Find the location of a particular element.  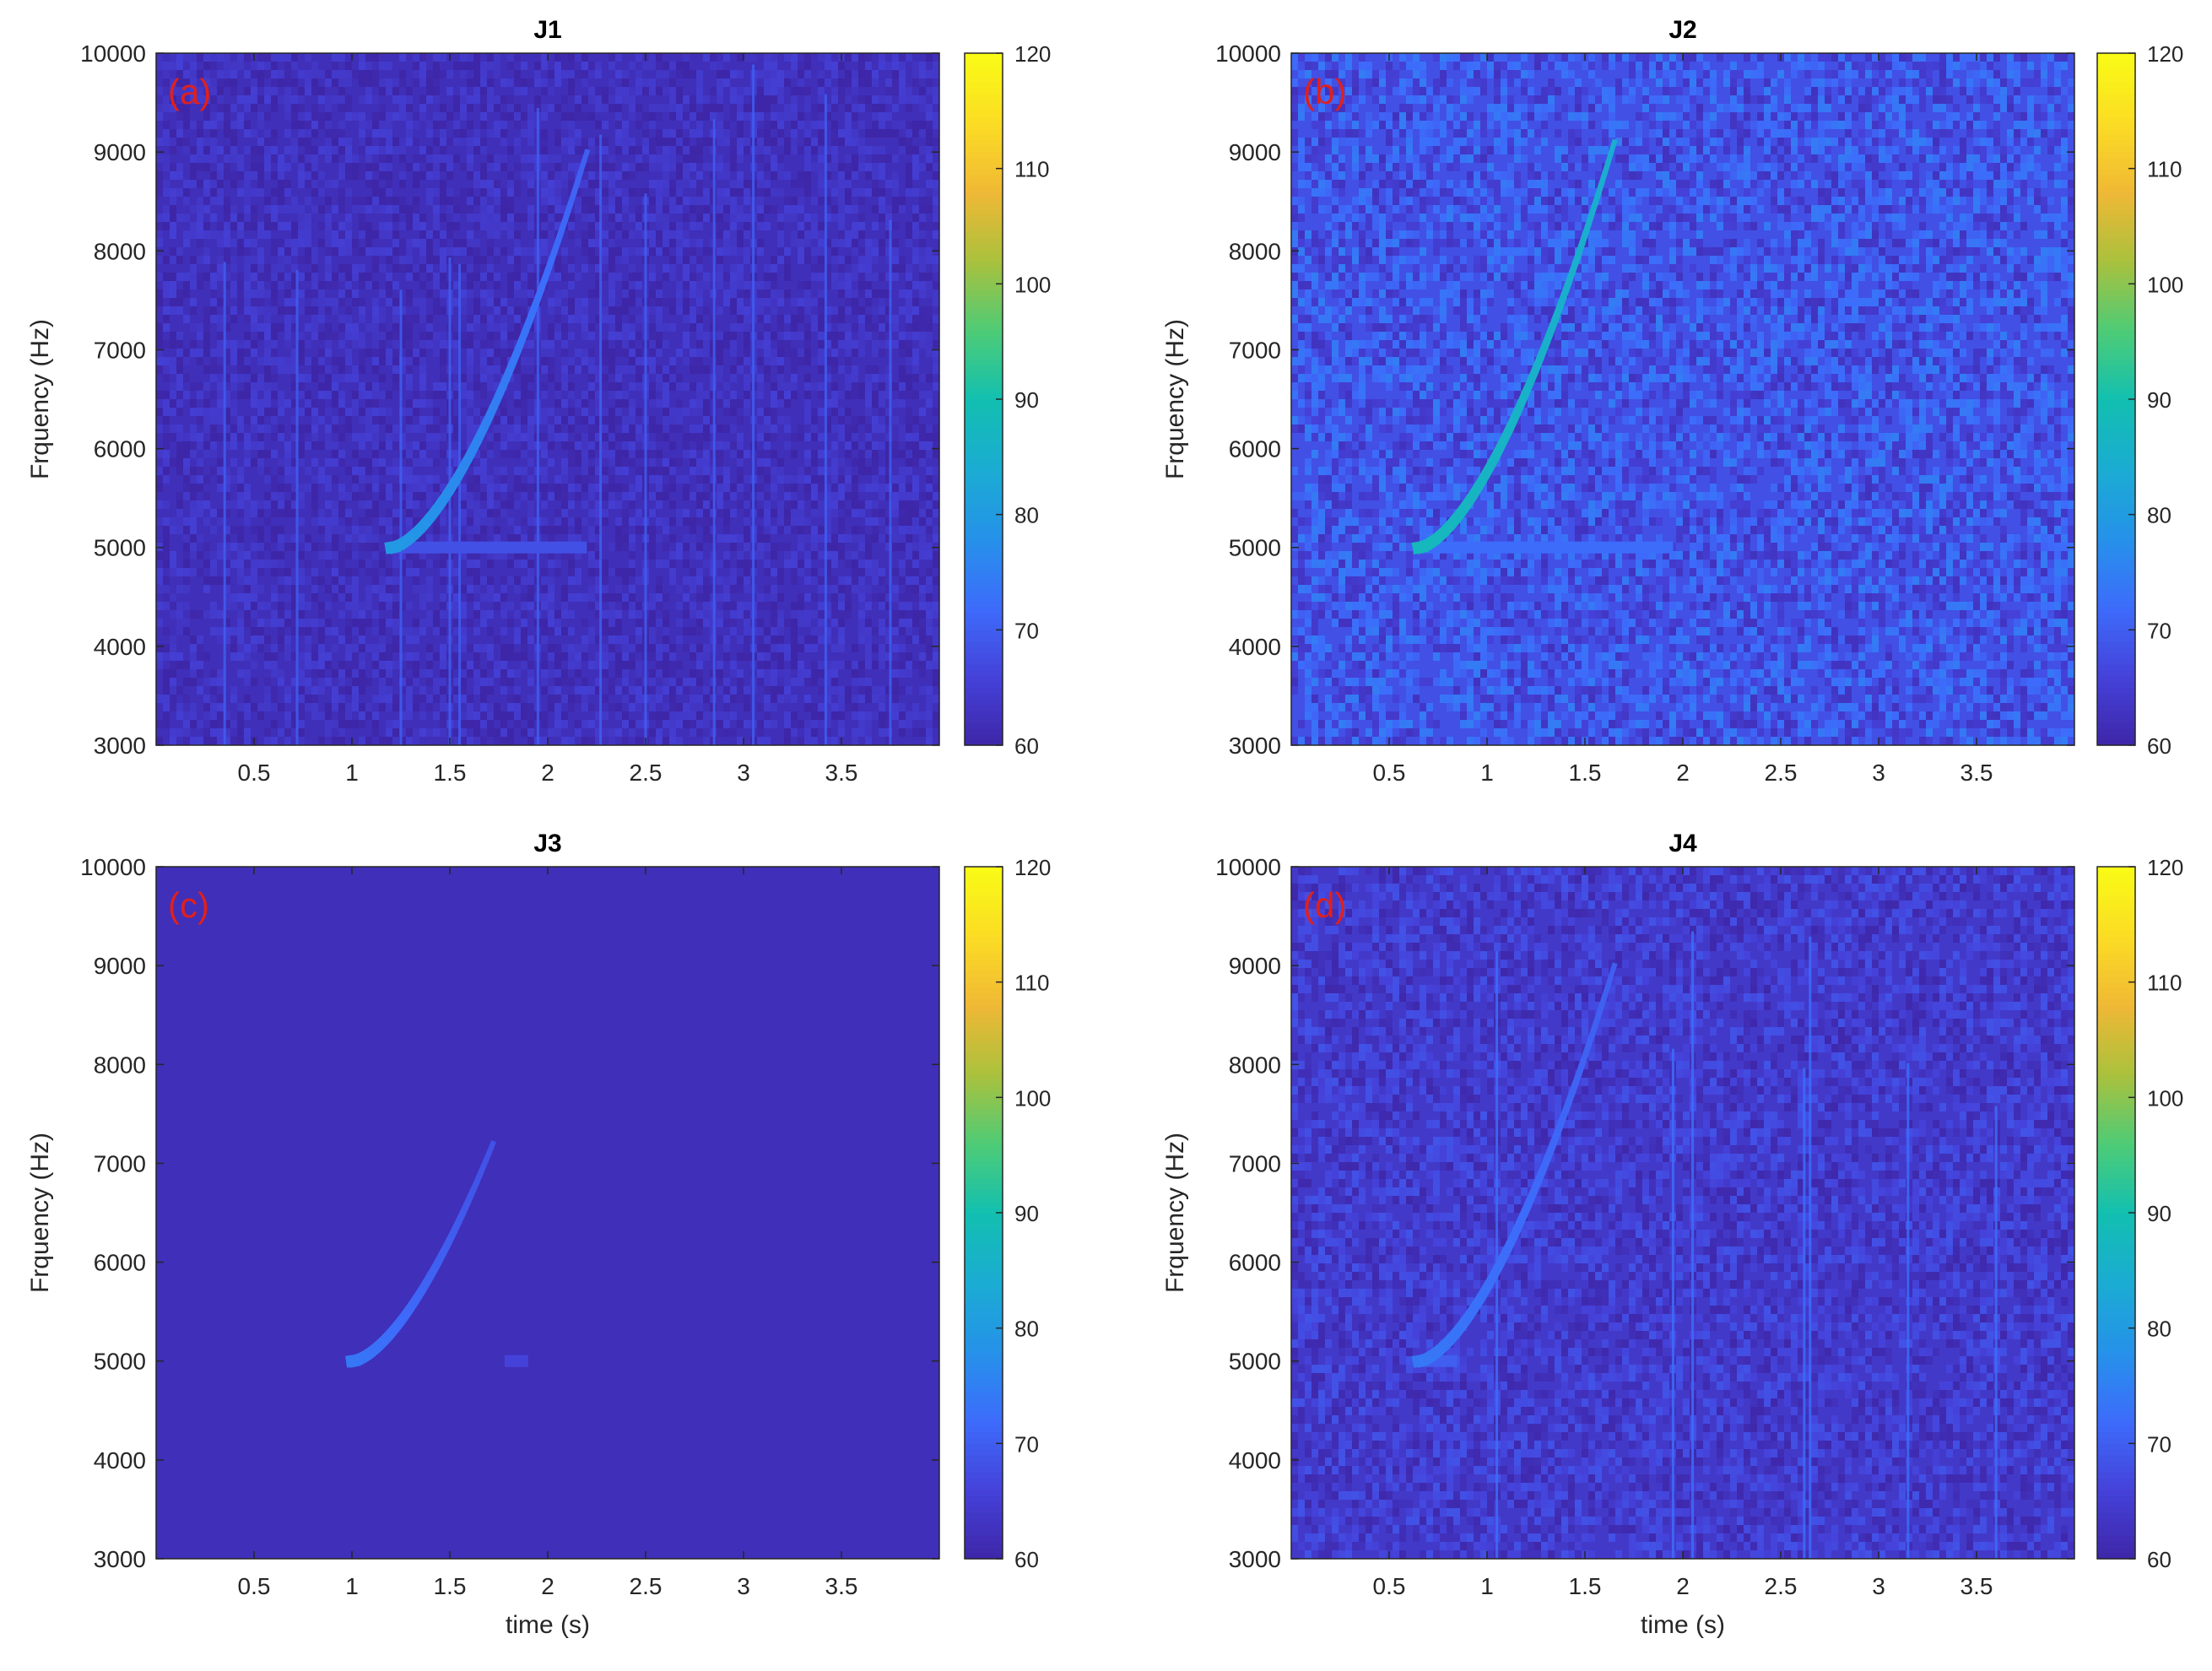

heatmap-noise is located at coordinates (1683, 399).